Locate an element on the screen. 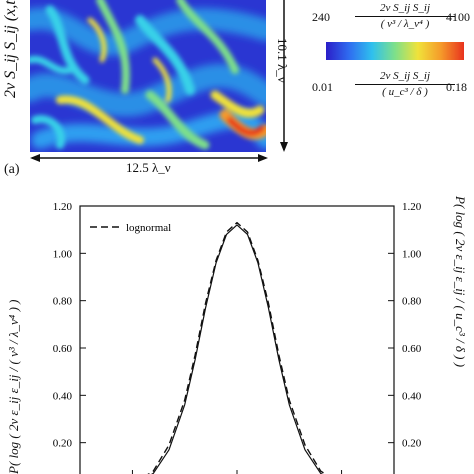 The image size is (474, 474). colorbar-top-max: 4100 is located at coordinates (458, 17).